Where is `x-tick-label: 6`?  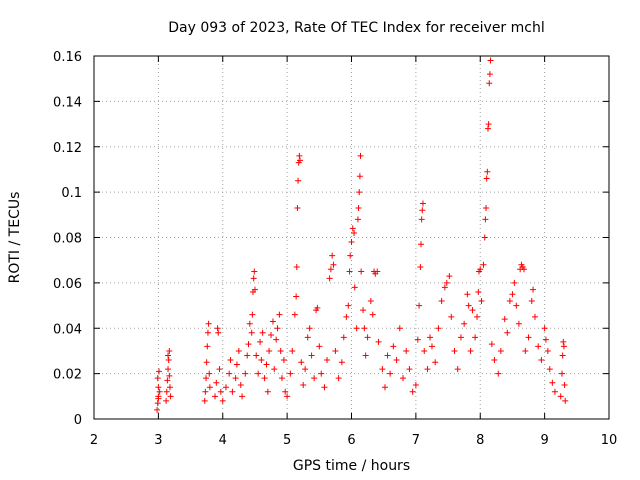 x-tick-label: 6 is located at coordinates (351, 440).